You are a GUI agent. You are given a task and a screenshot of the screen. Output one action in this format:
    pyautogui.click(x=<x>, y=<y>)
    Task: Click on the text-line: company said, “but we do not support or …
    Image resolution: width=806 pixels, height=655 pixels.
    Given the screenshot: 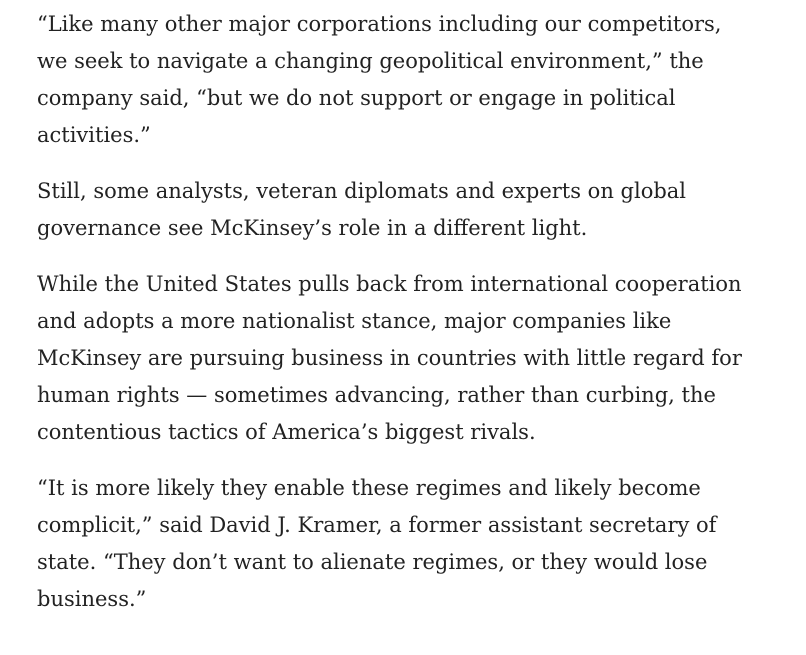 What is the action you would take?
    pyautogui.click(x=356, y=98)
    